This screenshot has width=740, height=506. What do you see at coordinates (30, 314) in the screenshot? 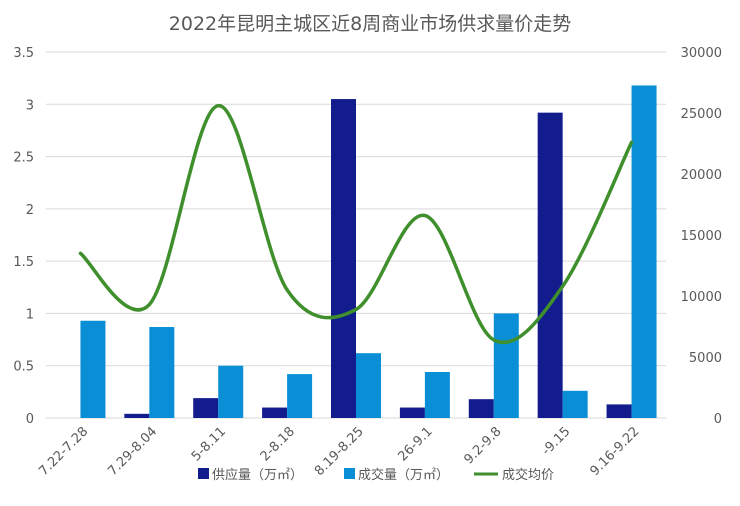
I see `y-left-tick-label: 1` at bounding box center [30, 314].